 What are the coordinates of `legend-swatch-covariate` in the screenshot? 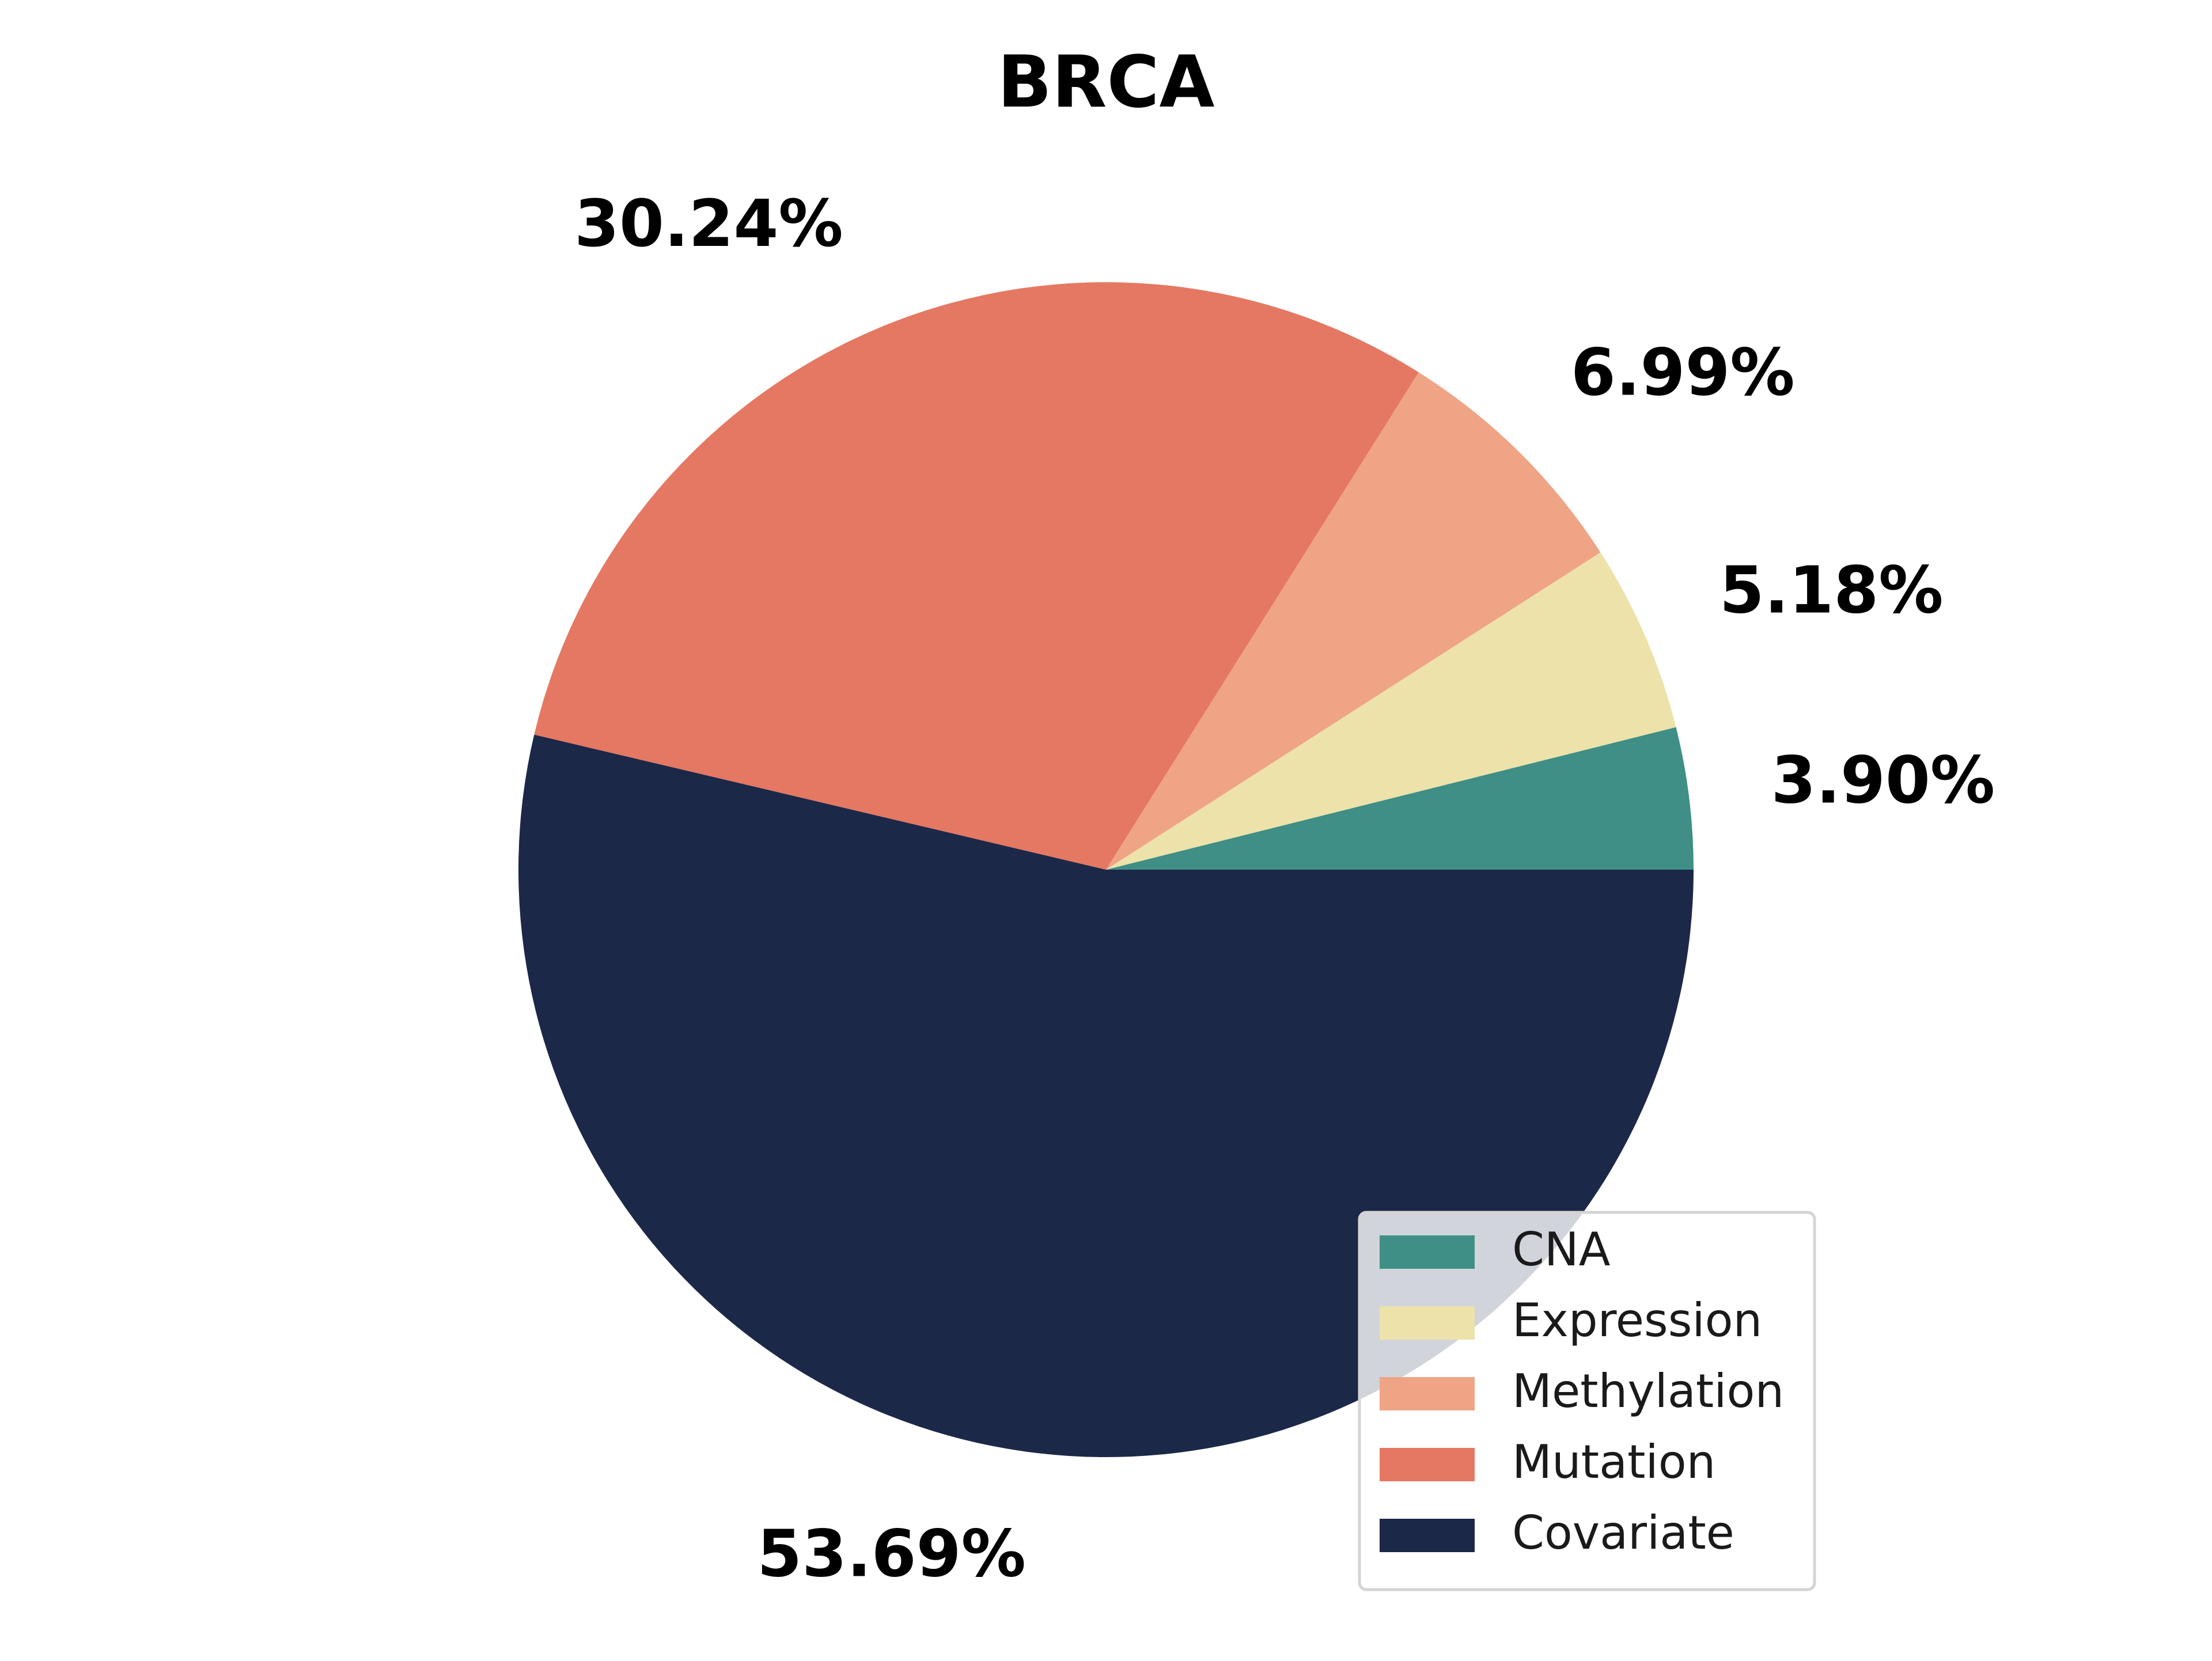 It's located at (1427, 1535).